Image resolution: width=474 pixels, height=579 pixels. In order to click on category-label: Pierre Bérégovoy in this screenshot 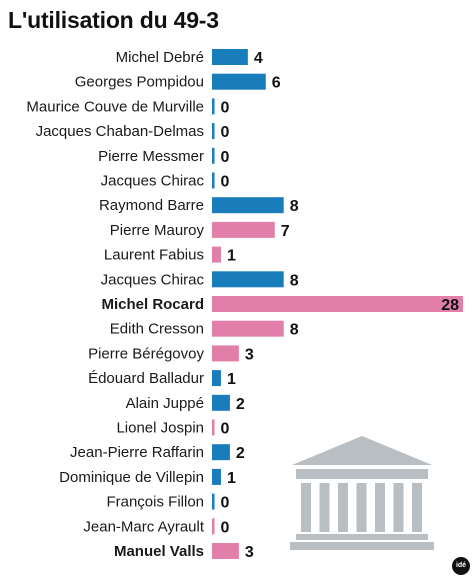, I will do `click(146, 353)`.